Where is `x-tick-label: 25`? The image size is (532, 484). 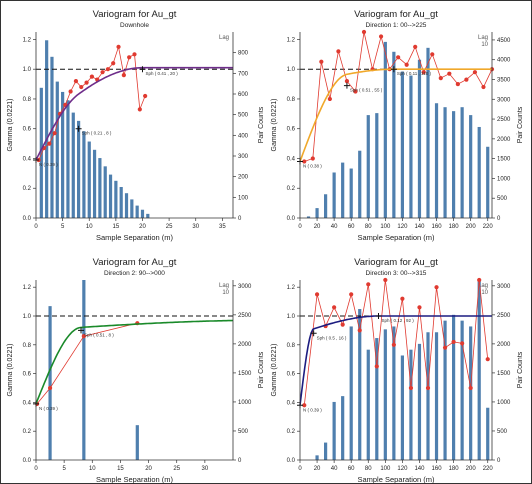
x-tick-label: 25 is located at coordinates (169, 227).